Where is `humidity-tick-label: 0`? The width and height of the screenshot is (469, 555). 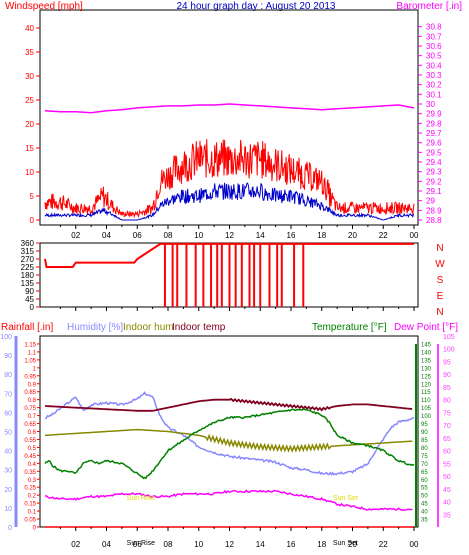
humidity-tick-label: 0 is located at coordinates (10, 528).